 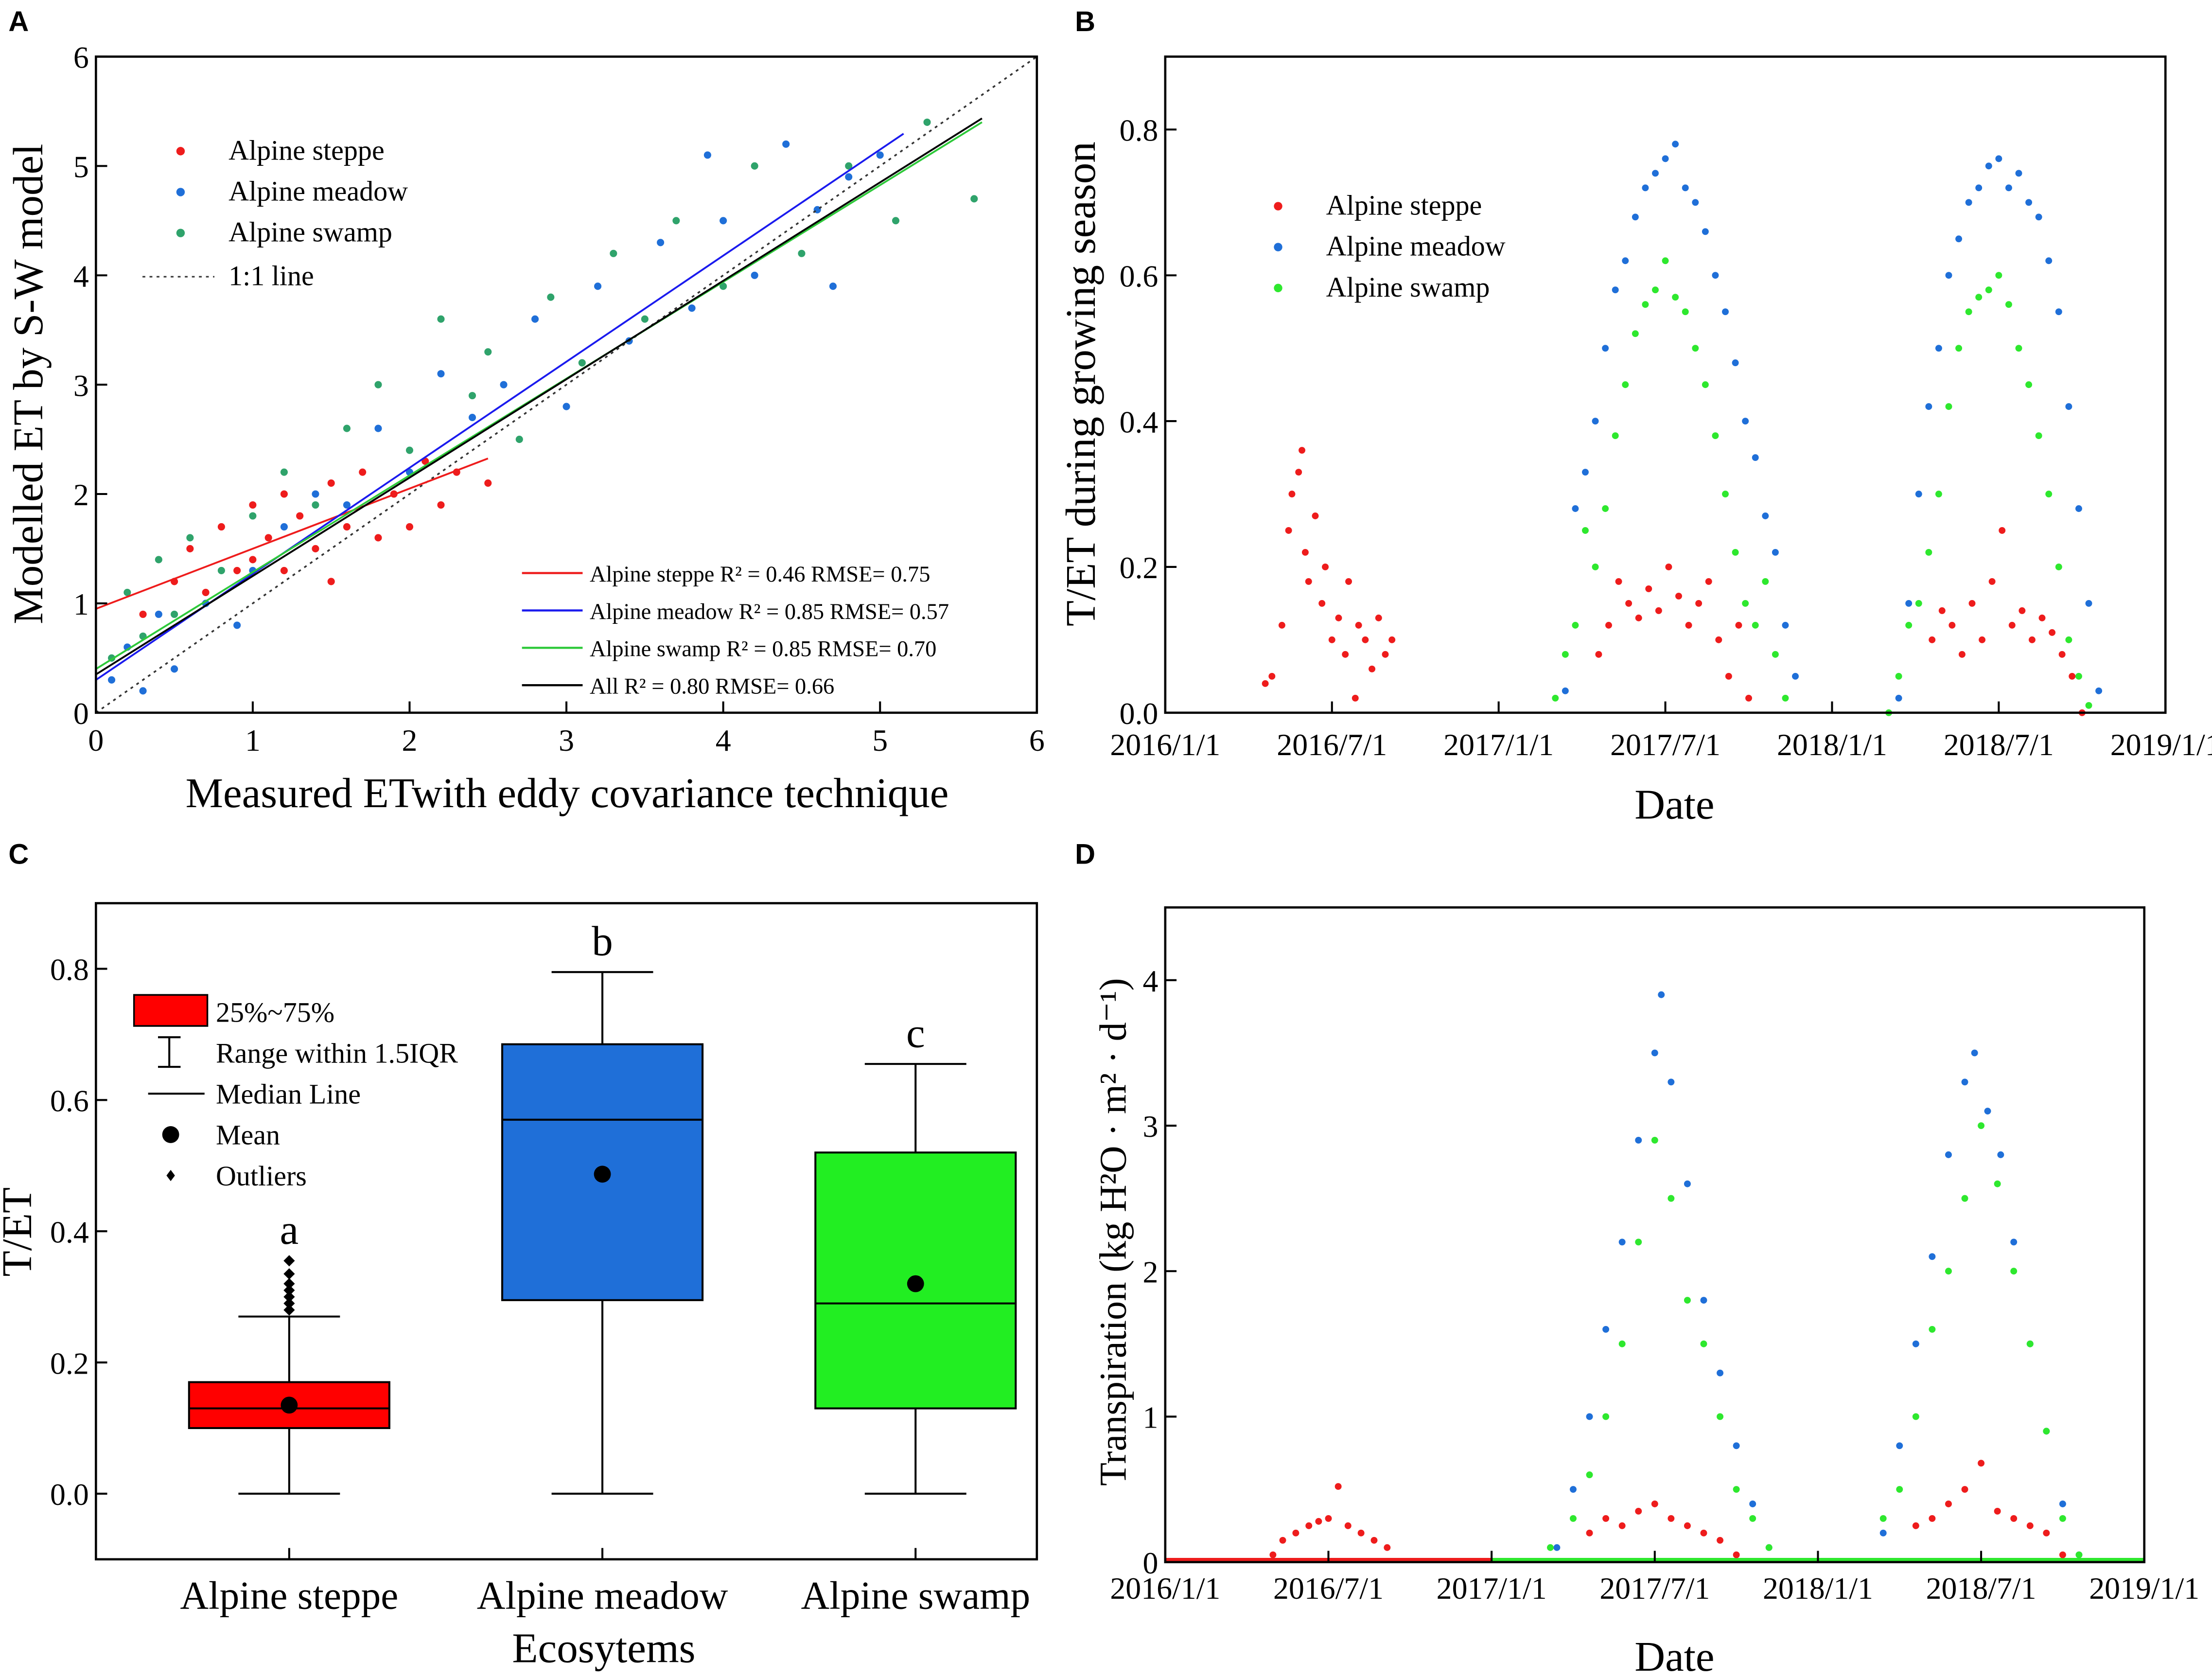 I want to click on panel-c-y-tick-label: 0.2, so click(x=69, y=1363).